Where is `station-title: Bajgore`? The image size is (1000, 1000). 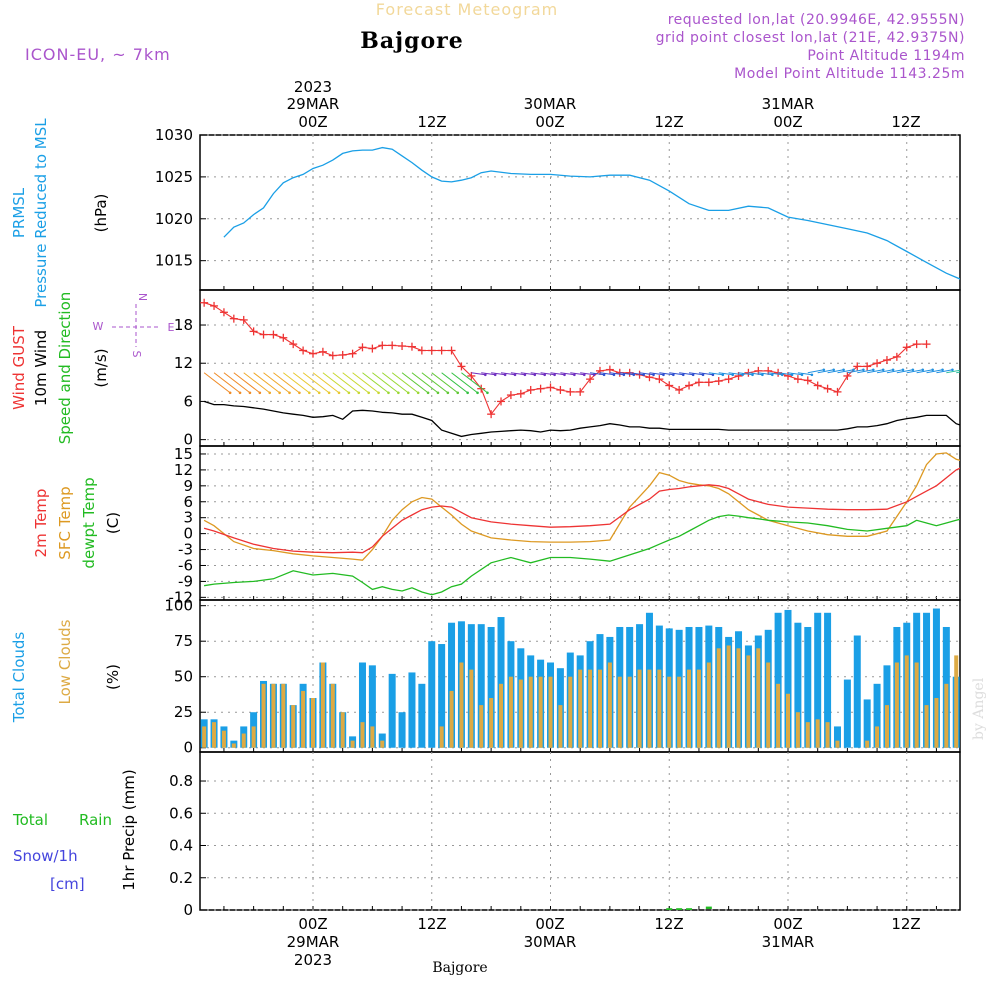 station-title: Bajgore is located at coordinates (411, 41).